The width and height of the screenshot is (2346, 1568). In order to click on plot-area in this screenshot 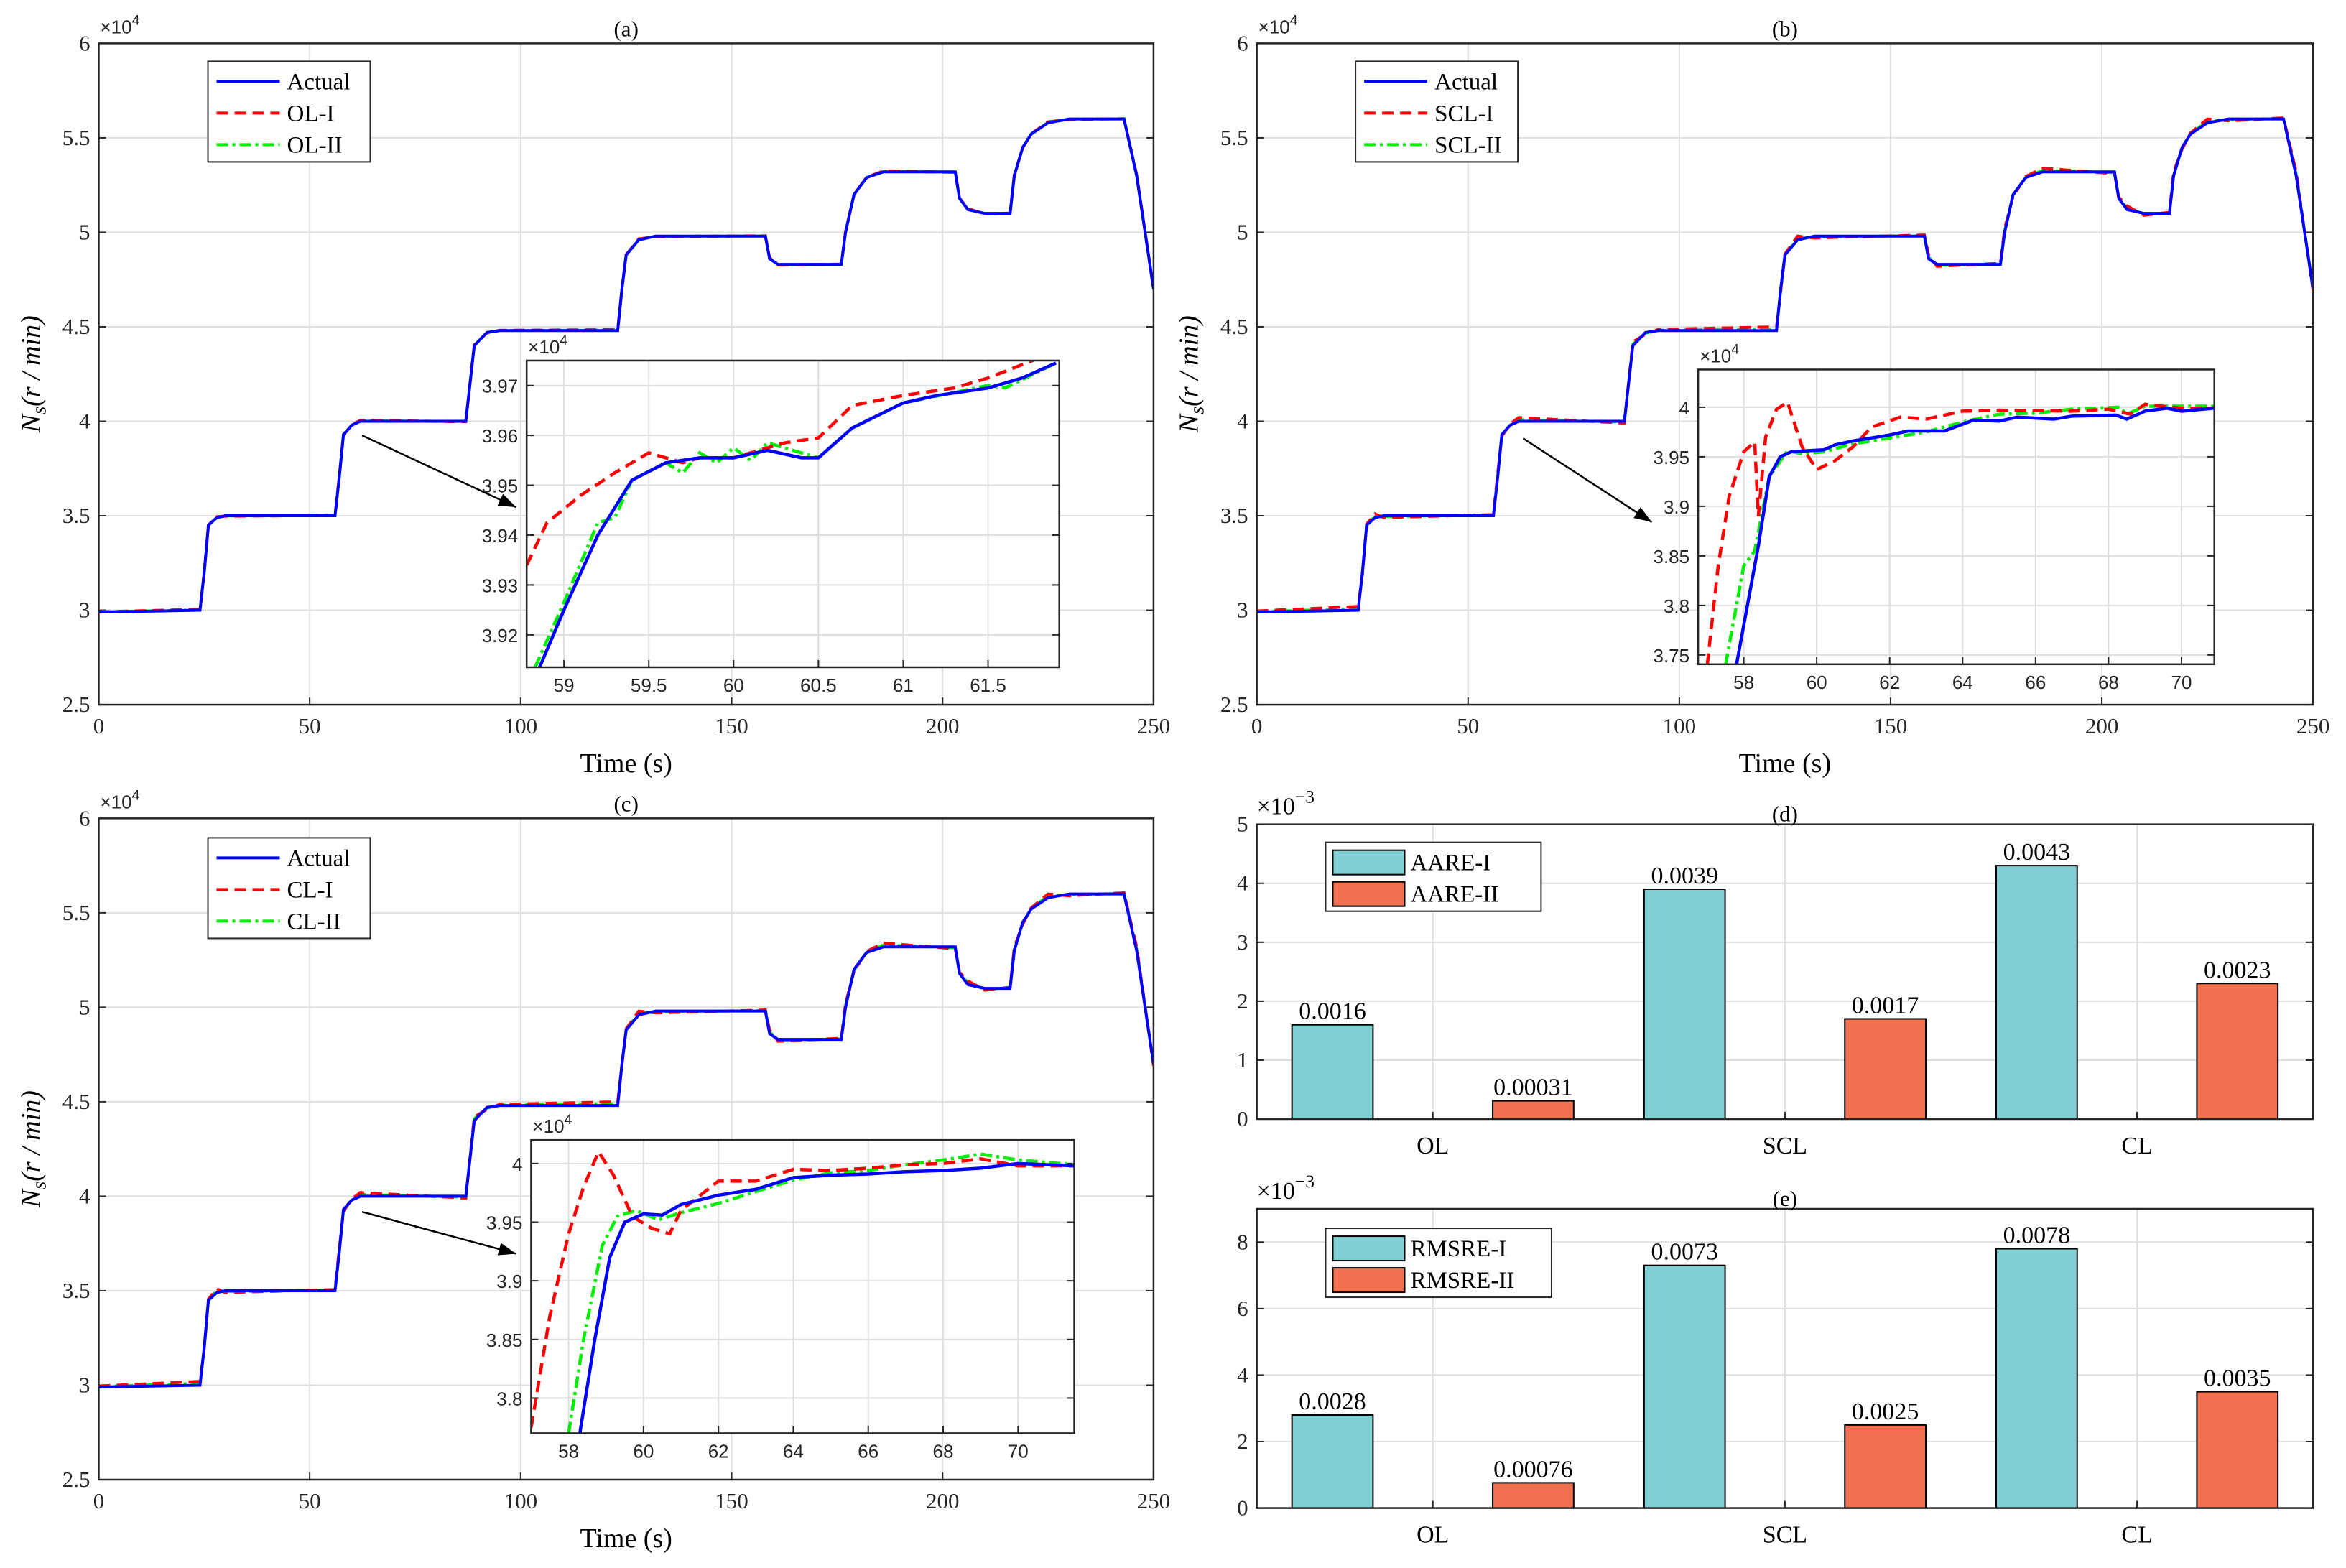, I will do `click(803, 1287)`.